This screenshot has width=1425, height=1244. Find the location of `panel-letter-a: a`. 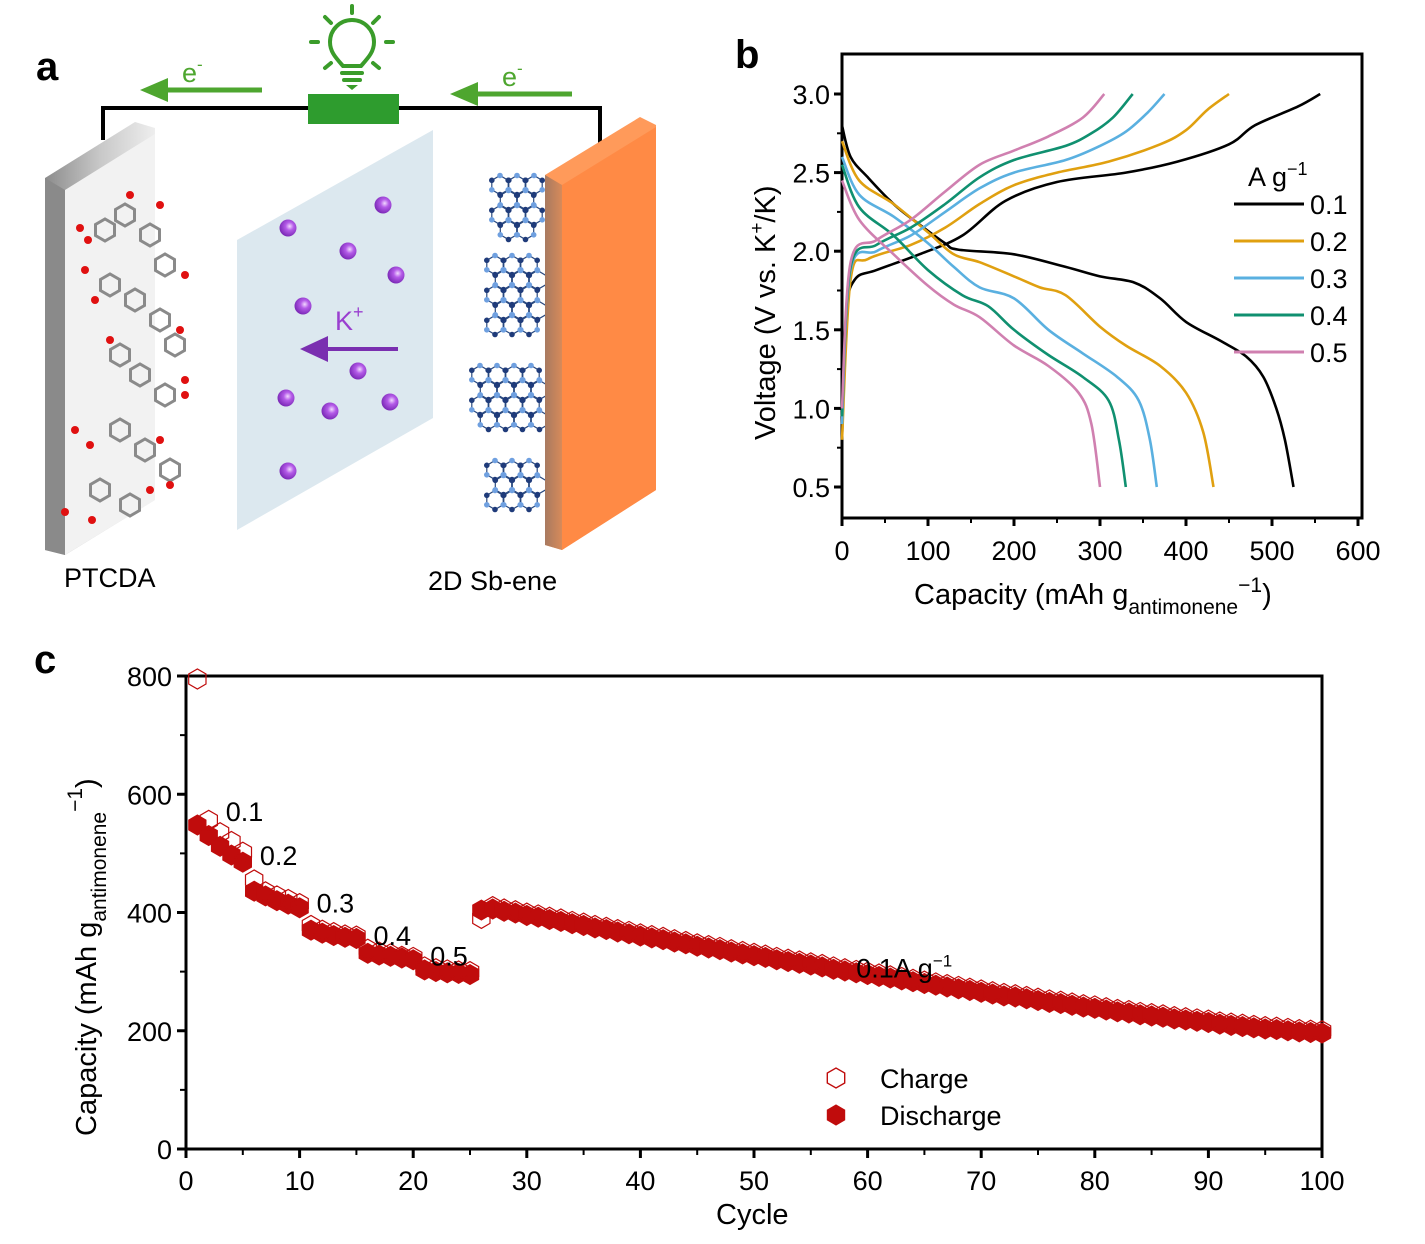

panel-letter-a: a is located at coordinates (47, 67).